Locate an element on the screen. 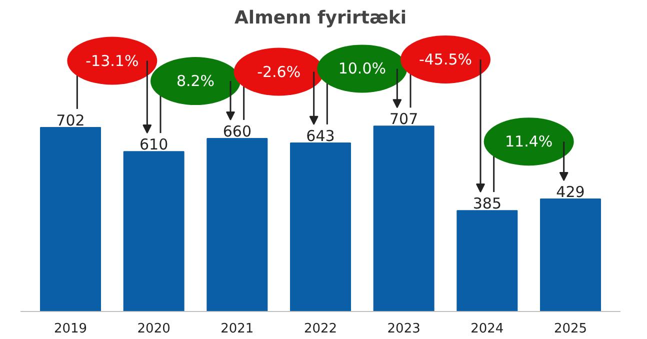 The image size is (647, 339). data-label: 385 is located at coordinates (487, 203).